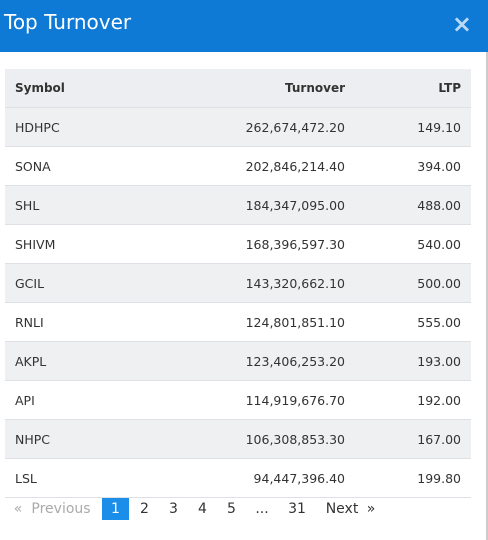 The image size is (488, 540). Describe the element at coordinates (231, 509) in the screenshot. I see `page-link: 5` at that location.